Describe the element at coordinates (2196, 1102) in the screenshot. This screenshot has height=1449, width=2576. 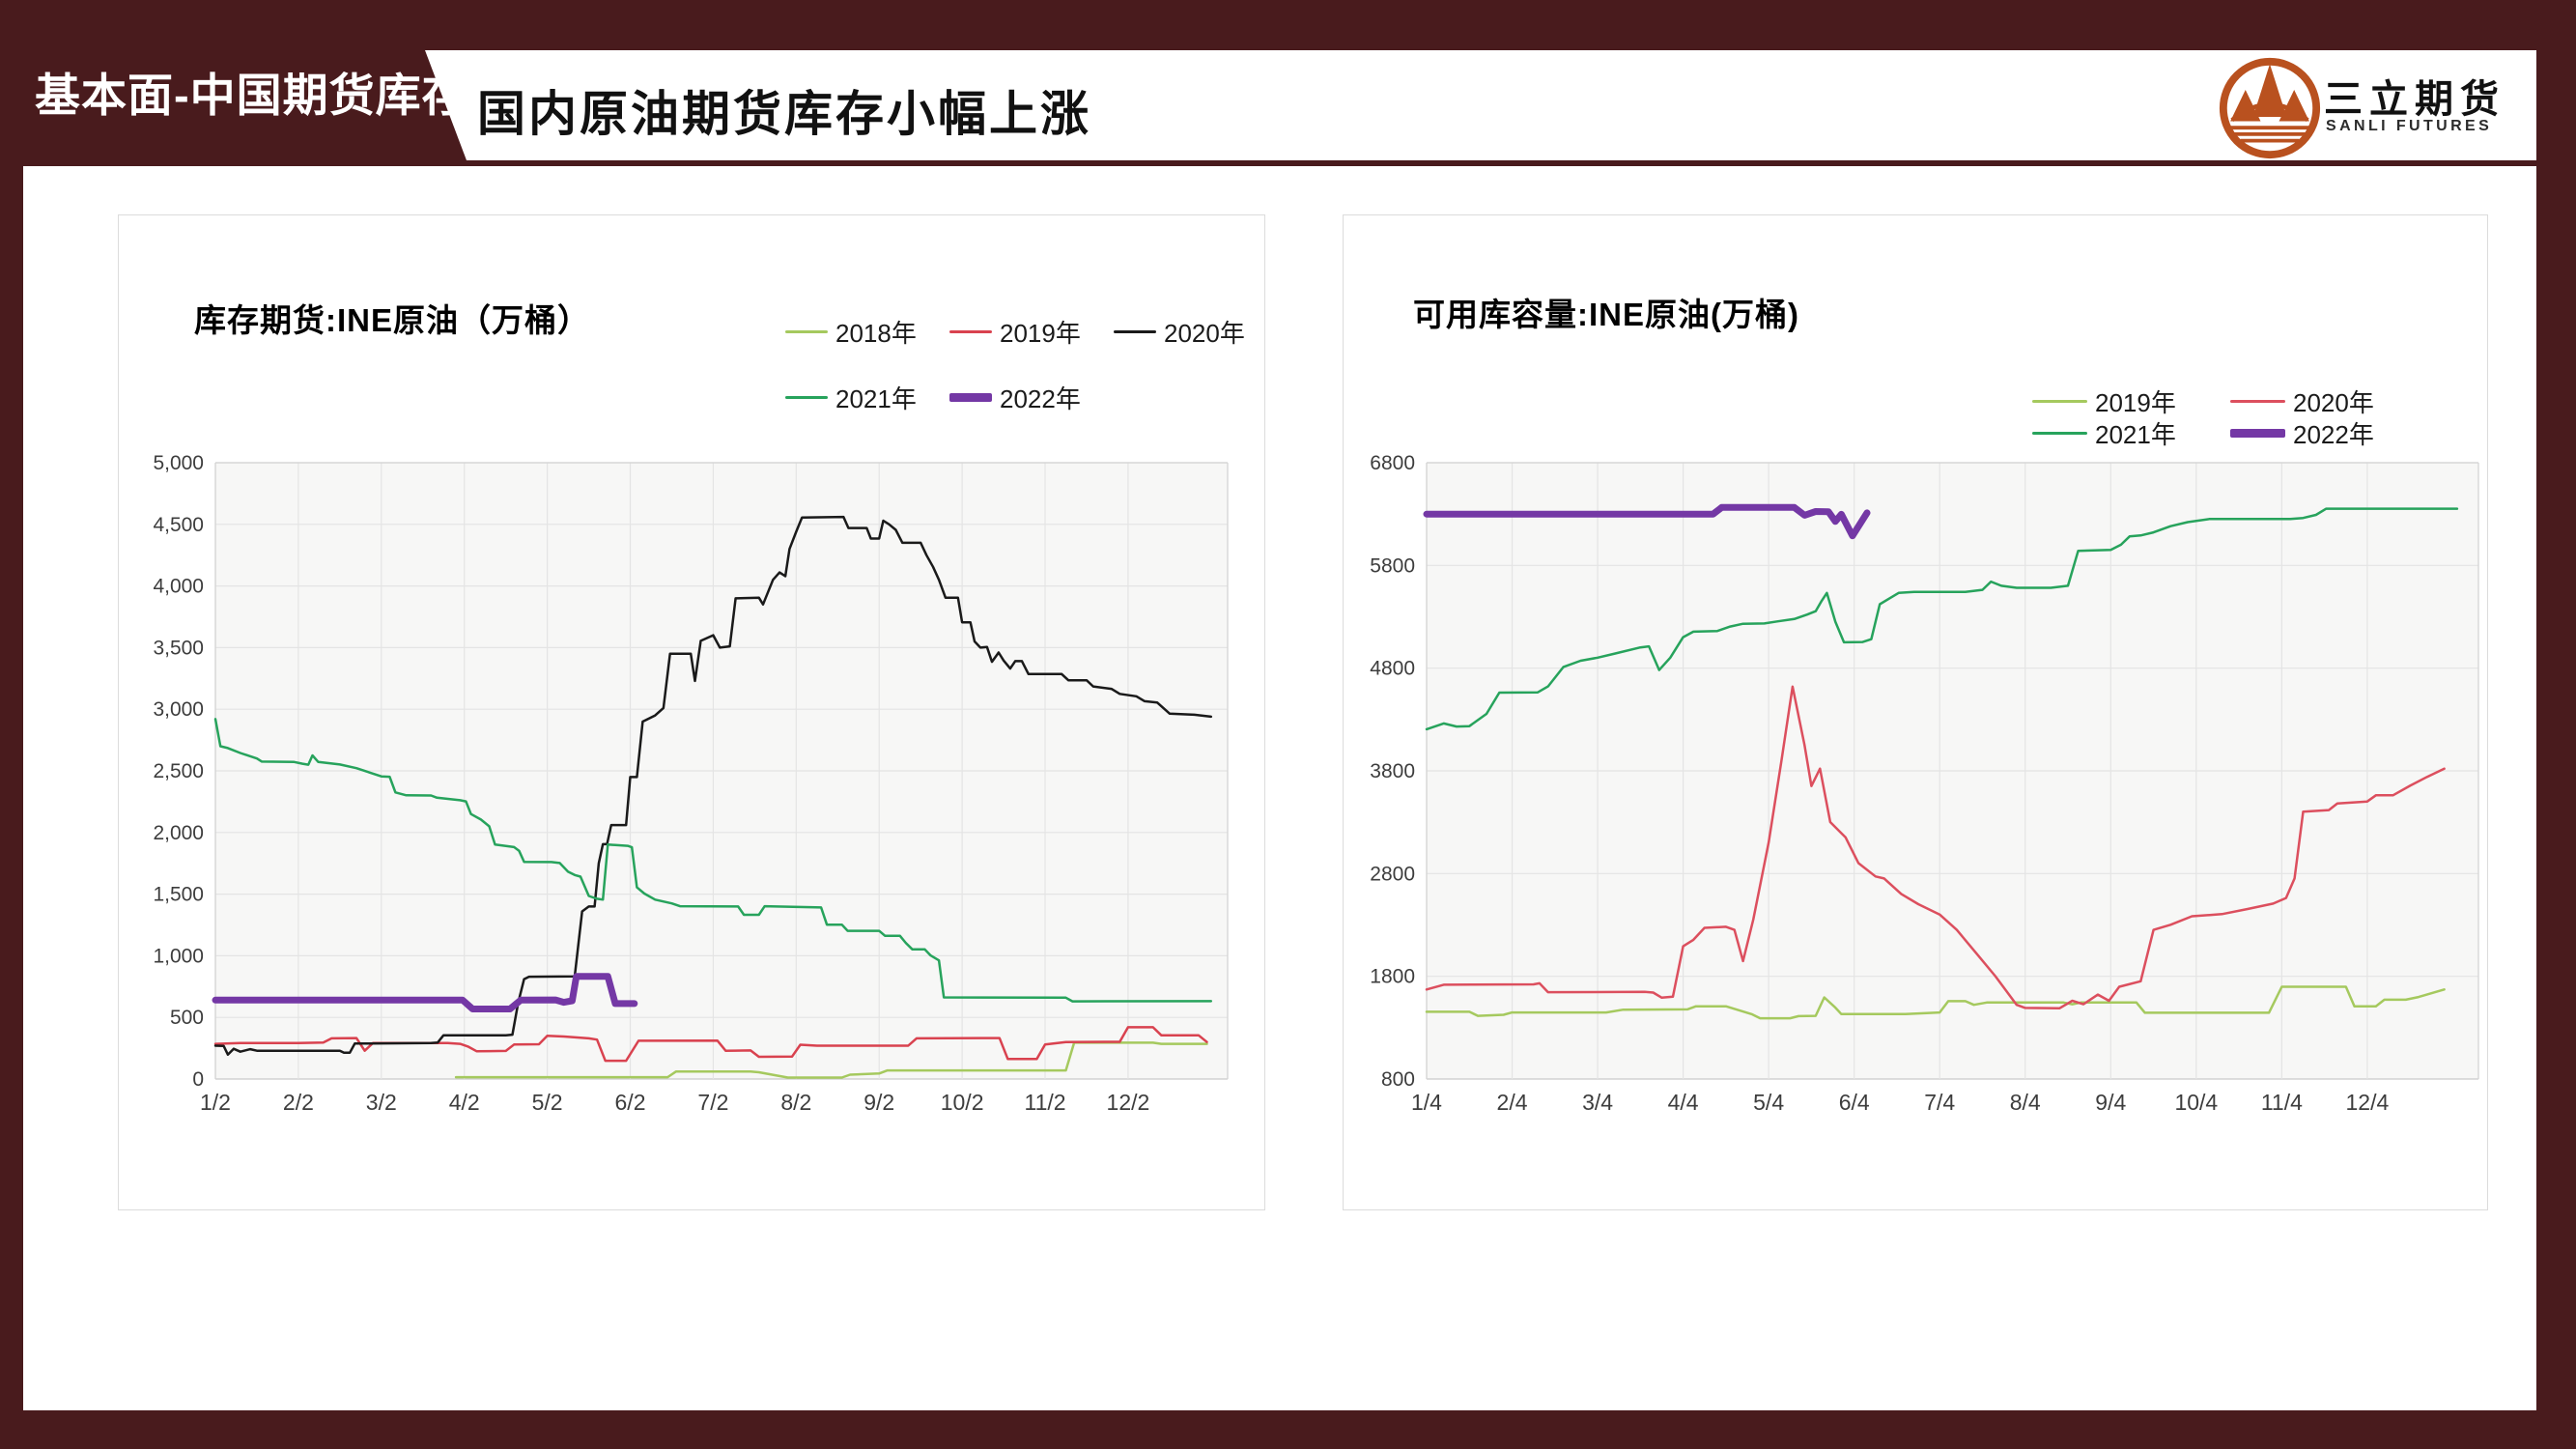
I see `x-tick-label: 10/4` at that location.